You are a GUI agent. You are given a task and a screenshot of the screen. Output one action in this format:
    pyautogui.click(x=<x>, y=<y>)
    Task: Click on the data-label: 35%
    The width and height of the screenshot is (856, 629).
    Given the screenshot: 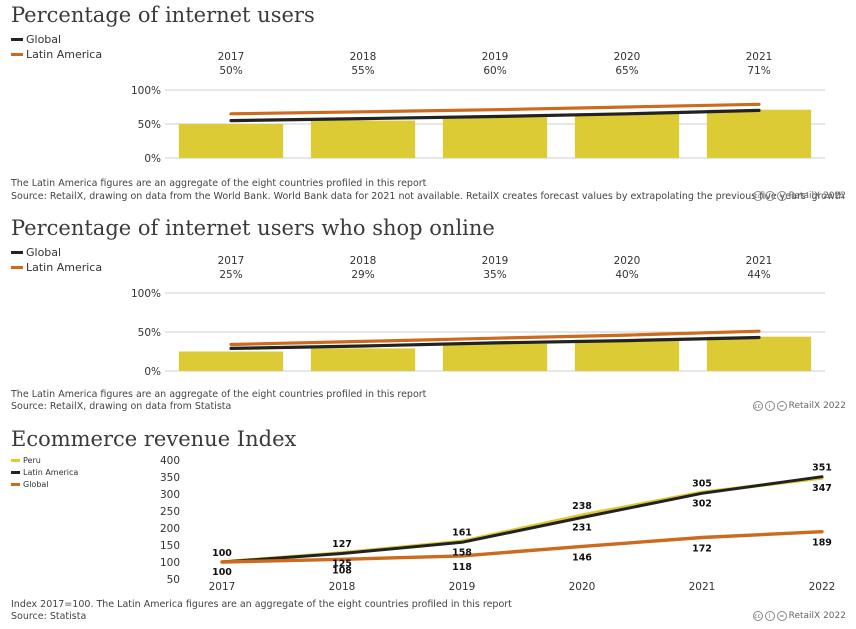 What is the action you would take?
    pyautogui.click(x=494, y=275)
    